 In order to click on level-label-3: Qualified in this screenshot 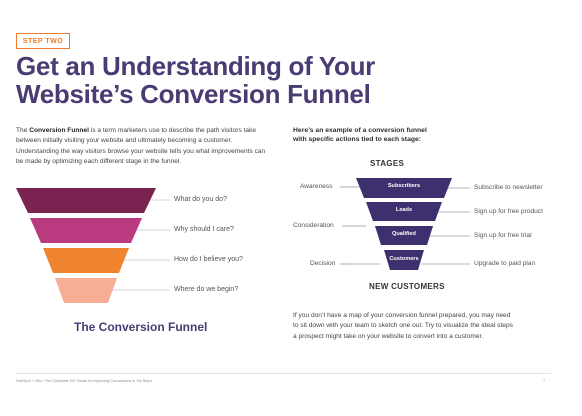, I will do `click(404, 234)`.